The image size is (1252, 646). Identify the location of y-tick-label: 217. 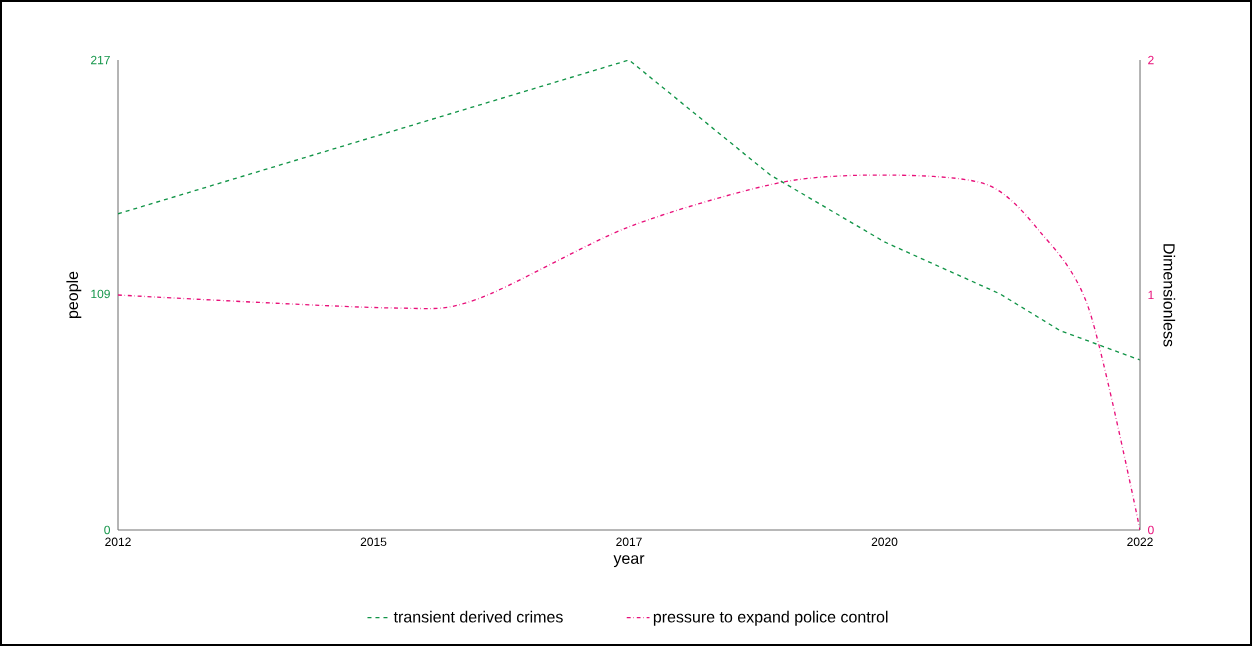
(100, 60).